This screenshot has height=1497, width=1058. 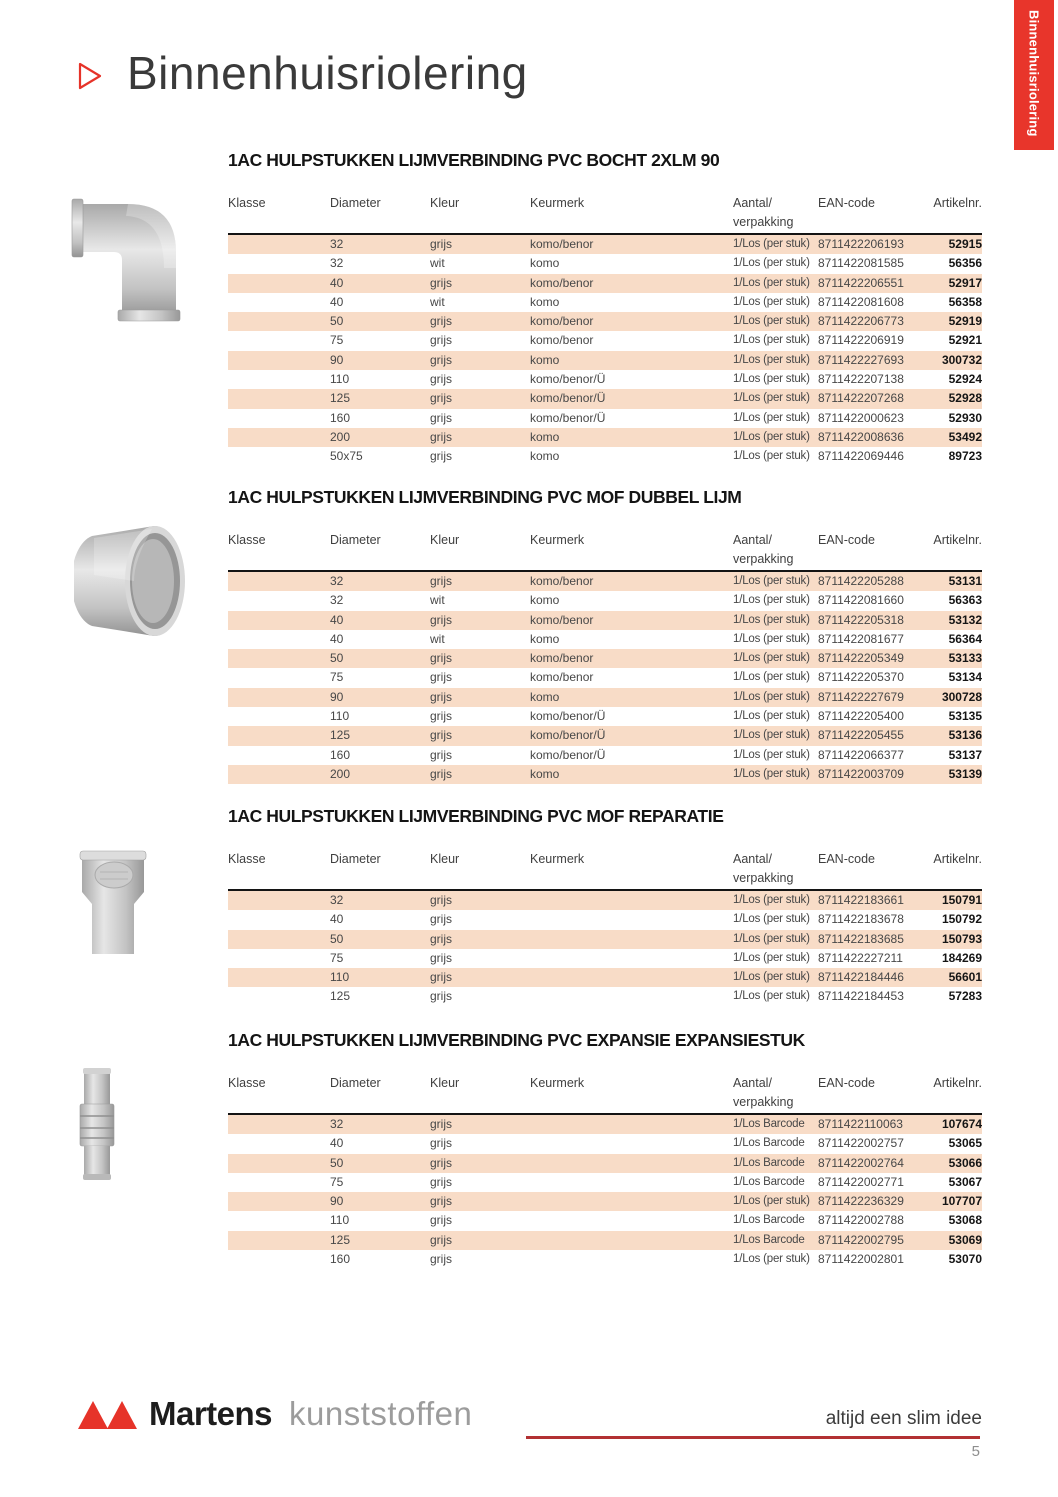 What do you see at coordinates (131, 581) in the screenshot?
I see `product-image-pvc-double-socket-coupling` at bounding box center [131, 581].